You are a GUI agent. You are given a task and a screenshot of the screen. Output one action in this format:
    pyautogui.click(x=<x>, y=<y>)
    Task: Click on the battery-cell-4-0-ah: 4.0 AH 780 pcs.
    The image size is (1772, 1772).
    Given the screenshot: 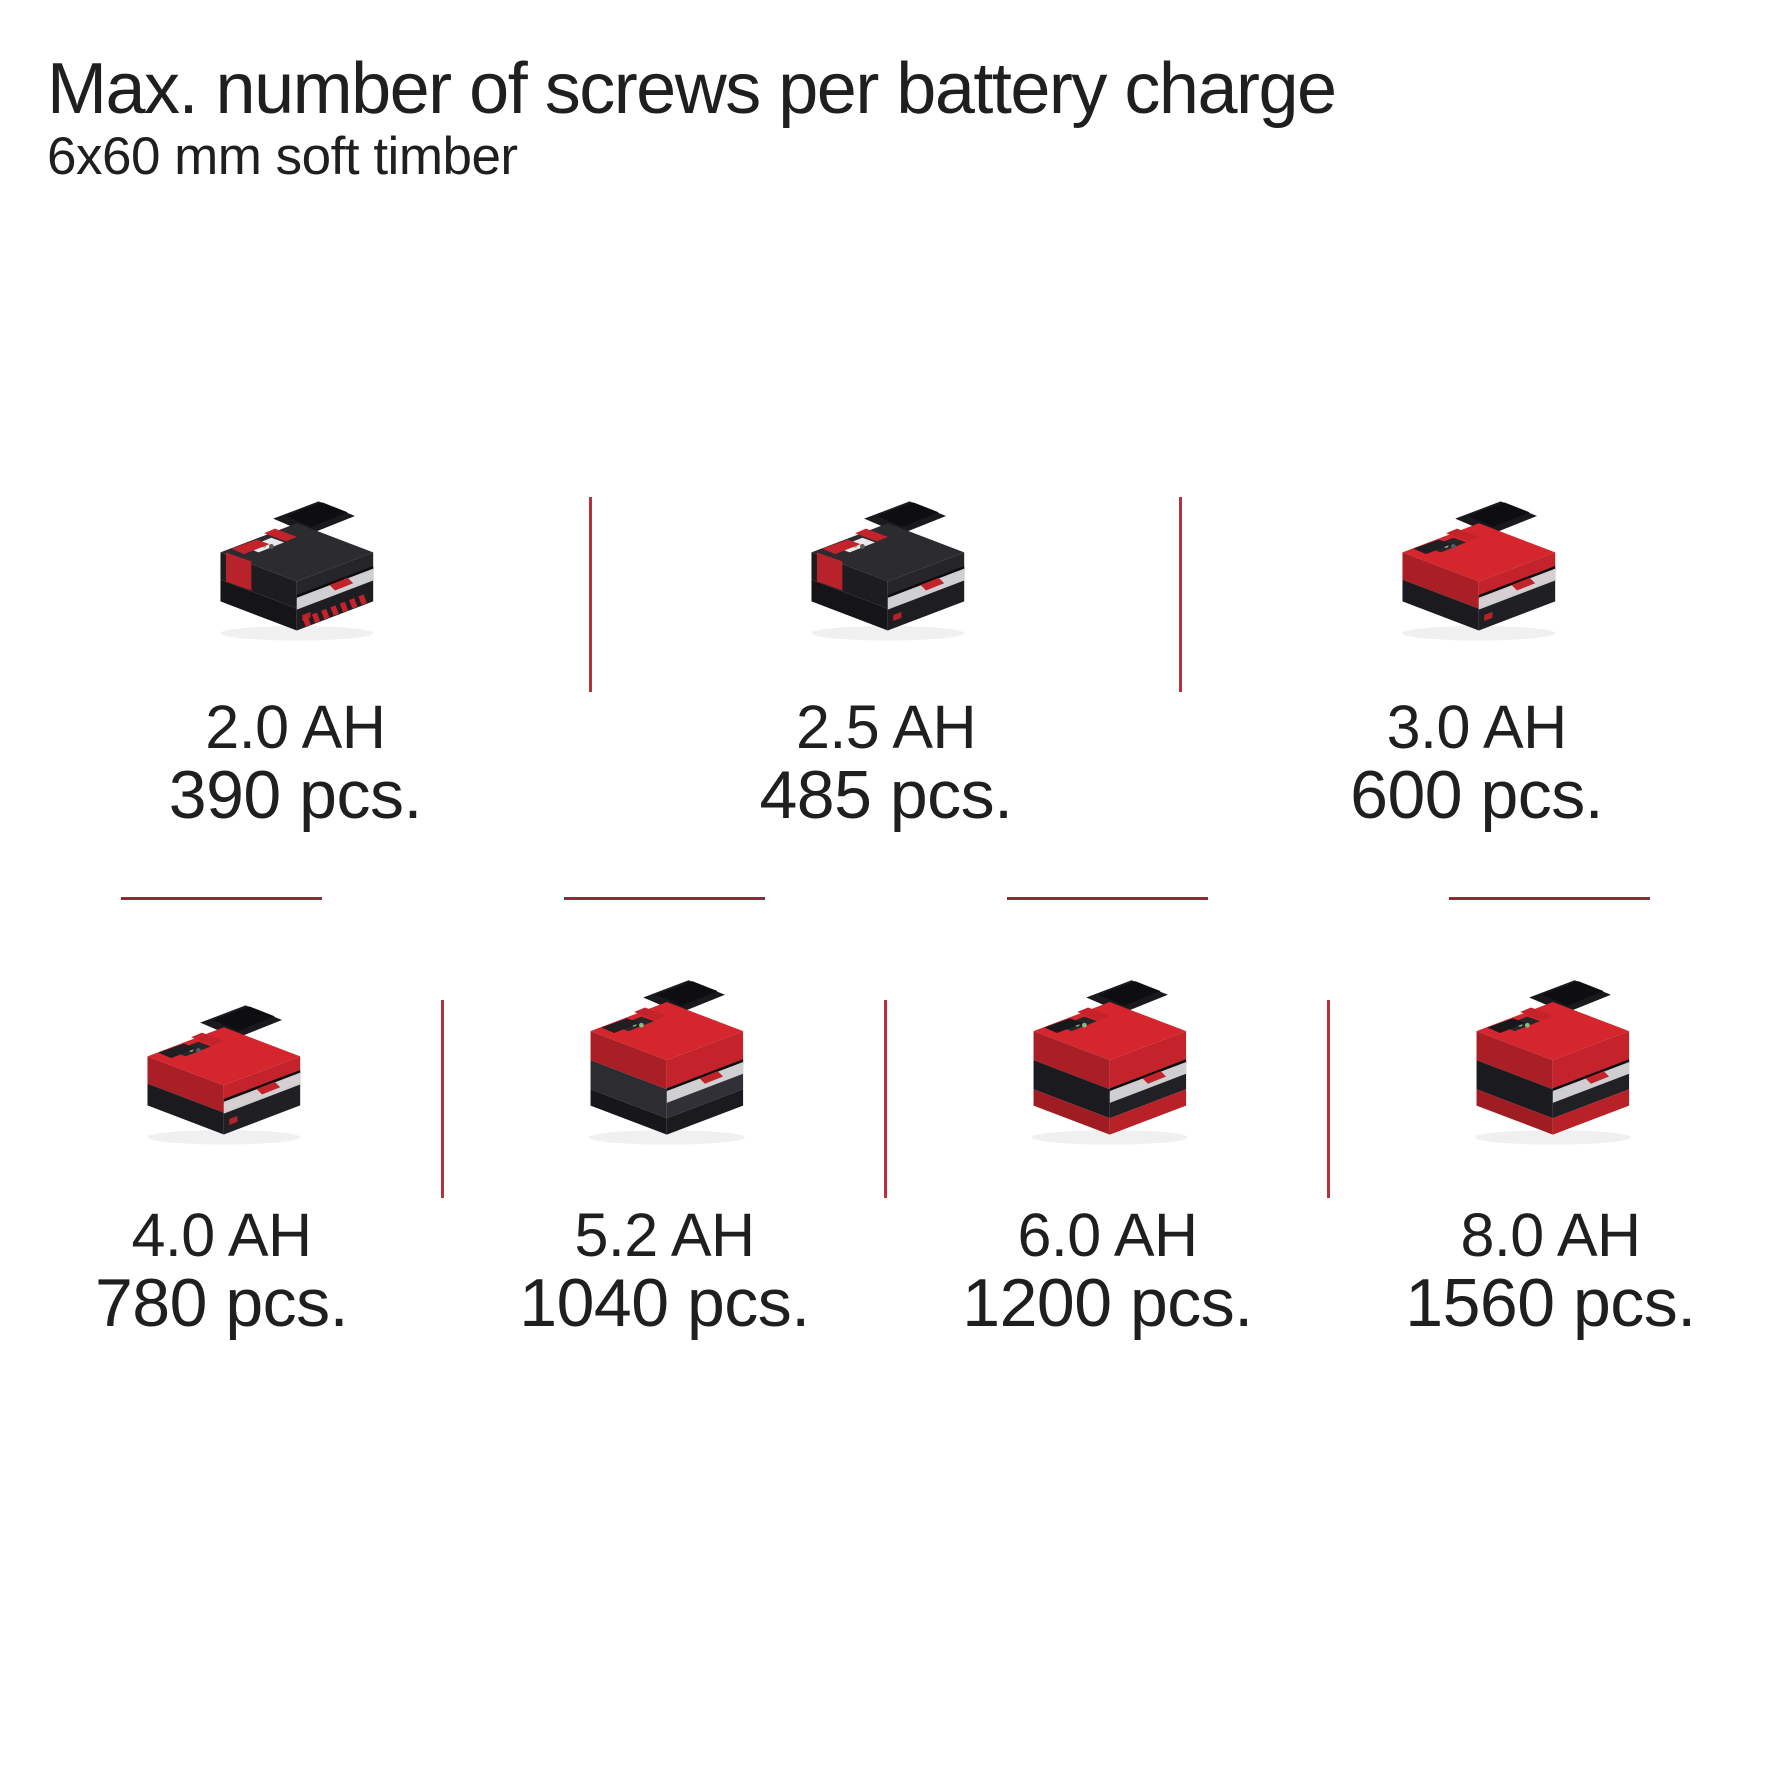 What is the action you would take?
    pyautogui.click(x=221, y=1143)
    